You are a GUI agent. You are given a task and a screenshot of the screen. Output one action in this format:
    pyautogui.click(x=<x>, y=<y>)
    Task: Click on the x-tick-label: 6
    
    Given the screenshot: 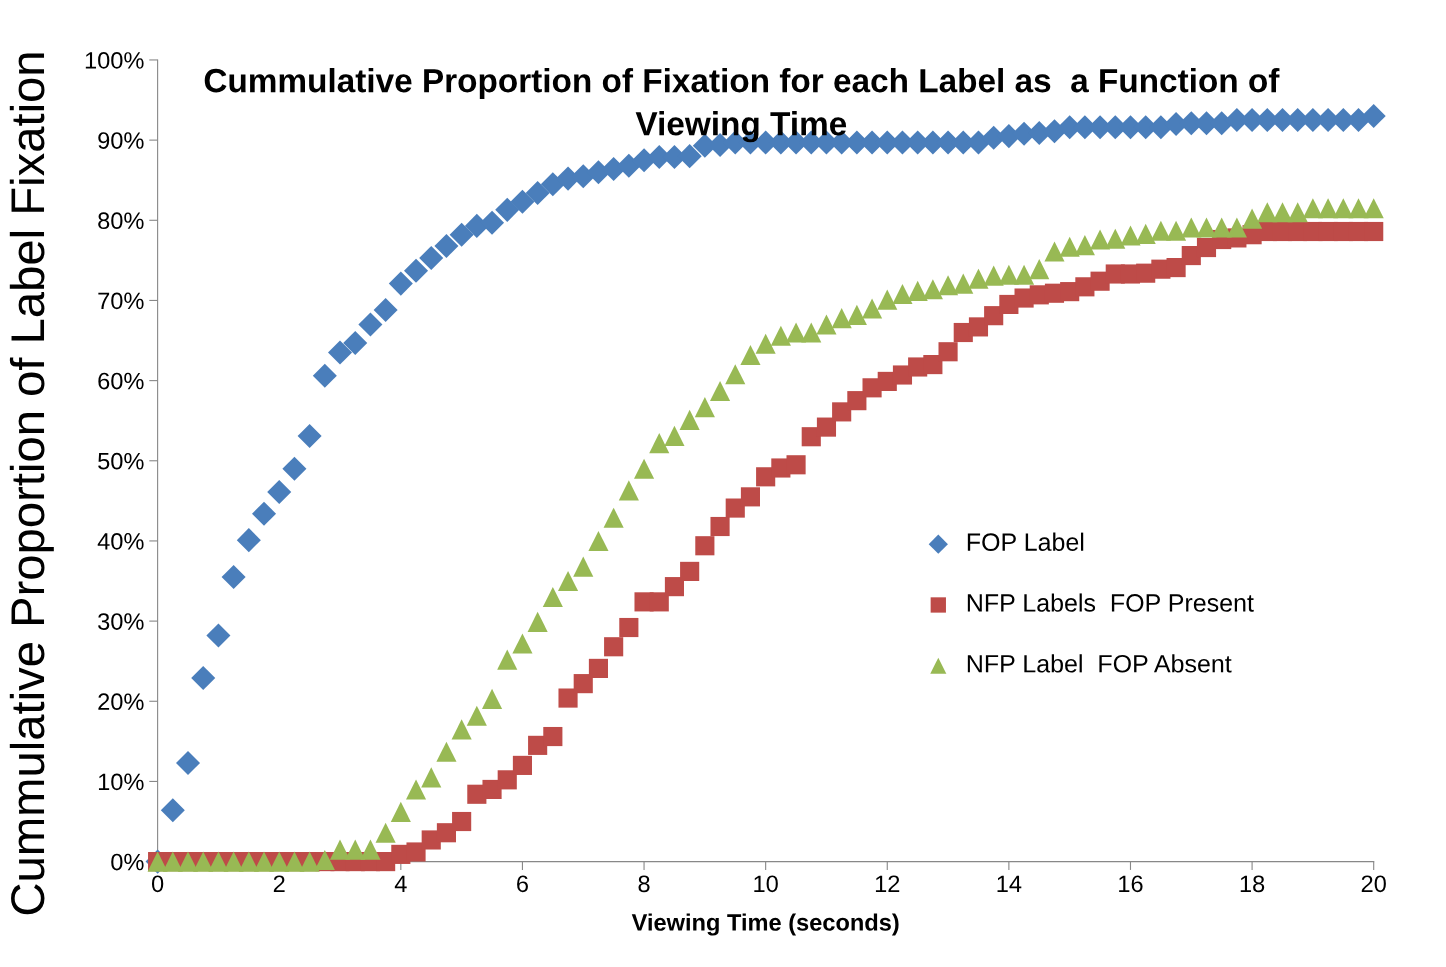 What is the action you would take?
    pyautogui.click(x=522, y=884)
    